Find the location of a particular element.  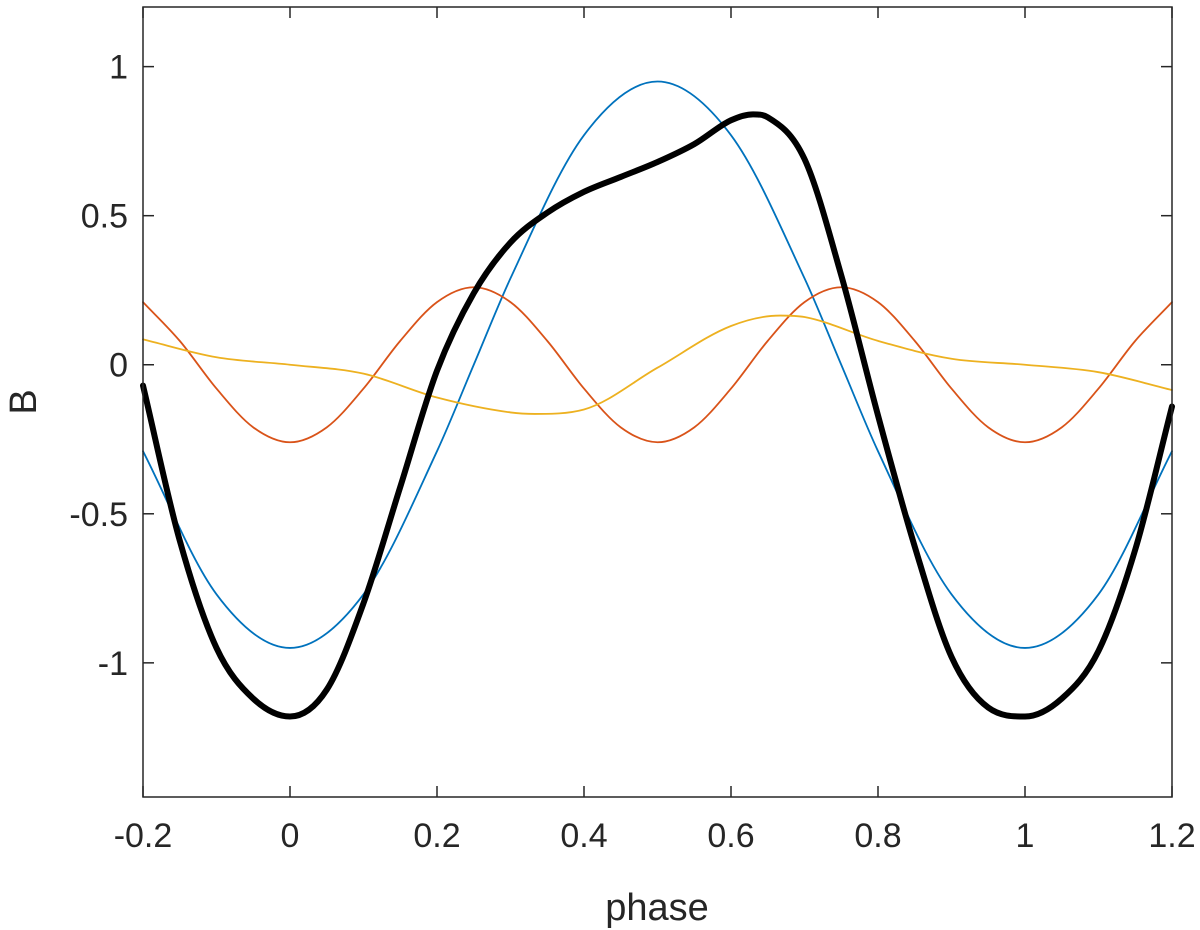

x-tick-label: 0.2 is located at coordinates (436, 836).